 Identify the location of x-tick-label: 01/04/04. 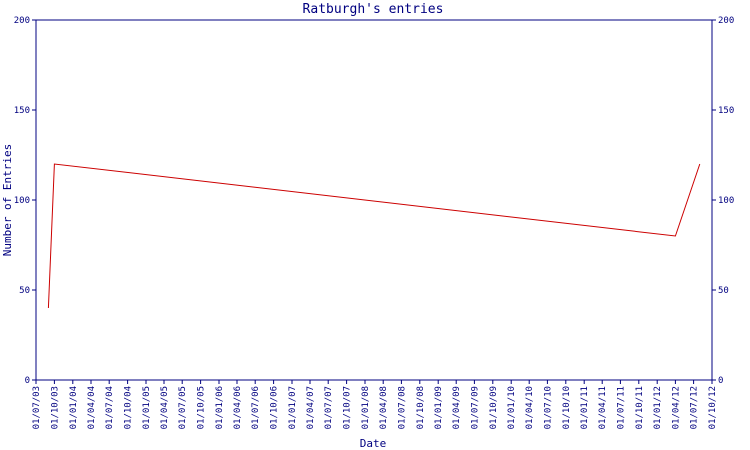
(92, 407).